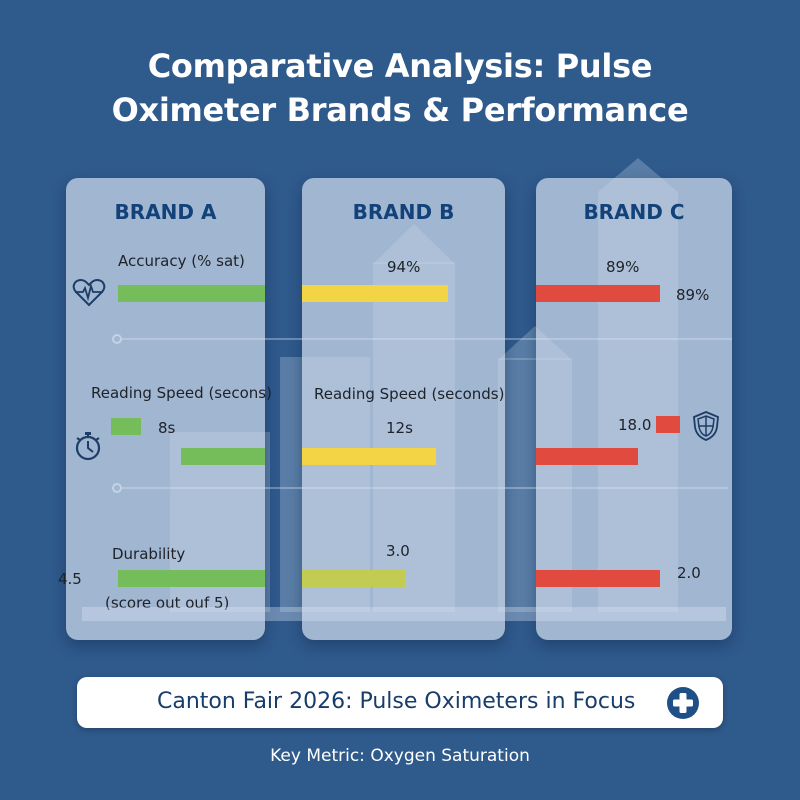 The width and height of the screenshot is (800, 800). Describe the element at coordinates (400, 66) in the screenshot. I see `title-line-1: Comparative Analysis: Pulse` at that location.